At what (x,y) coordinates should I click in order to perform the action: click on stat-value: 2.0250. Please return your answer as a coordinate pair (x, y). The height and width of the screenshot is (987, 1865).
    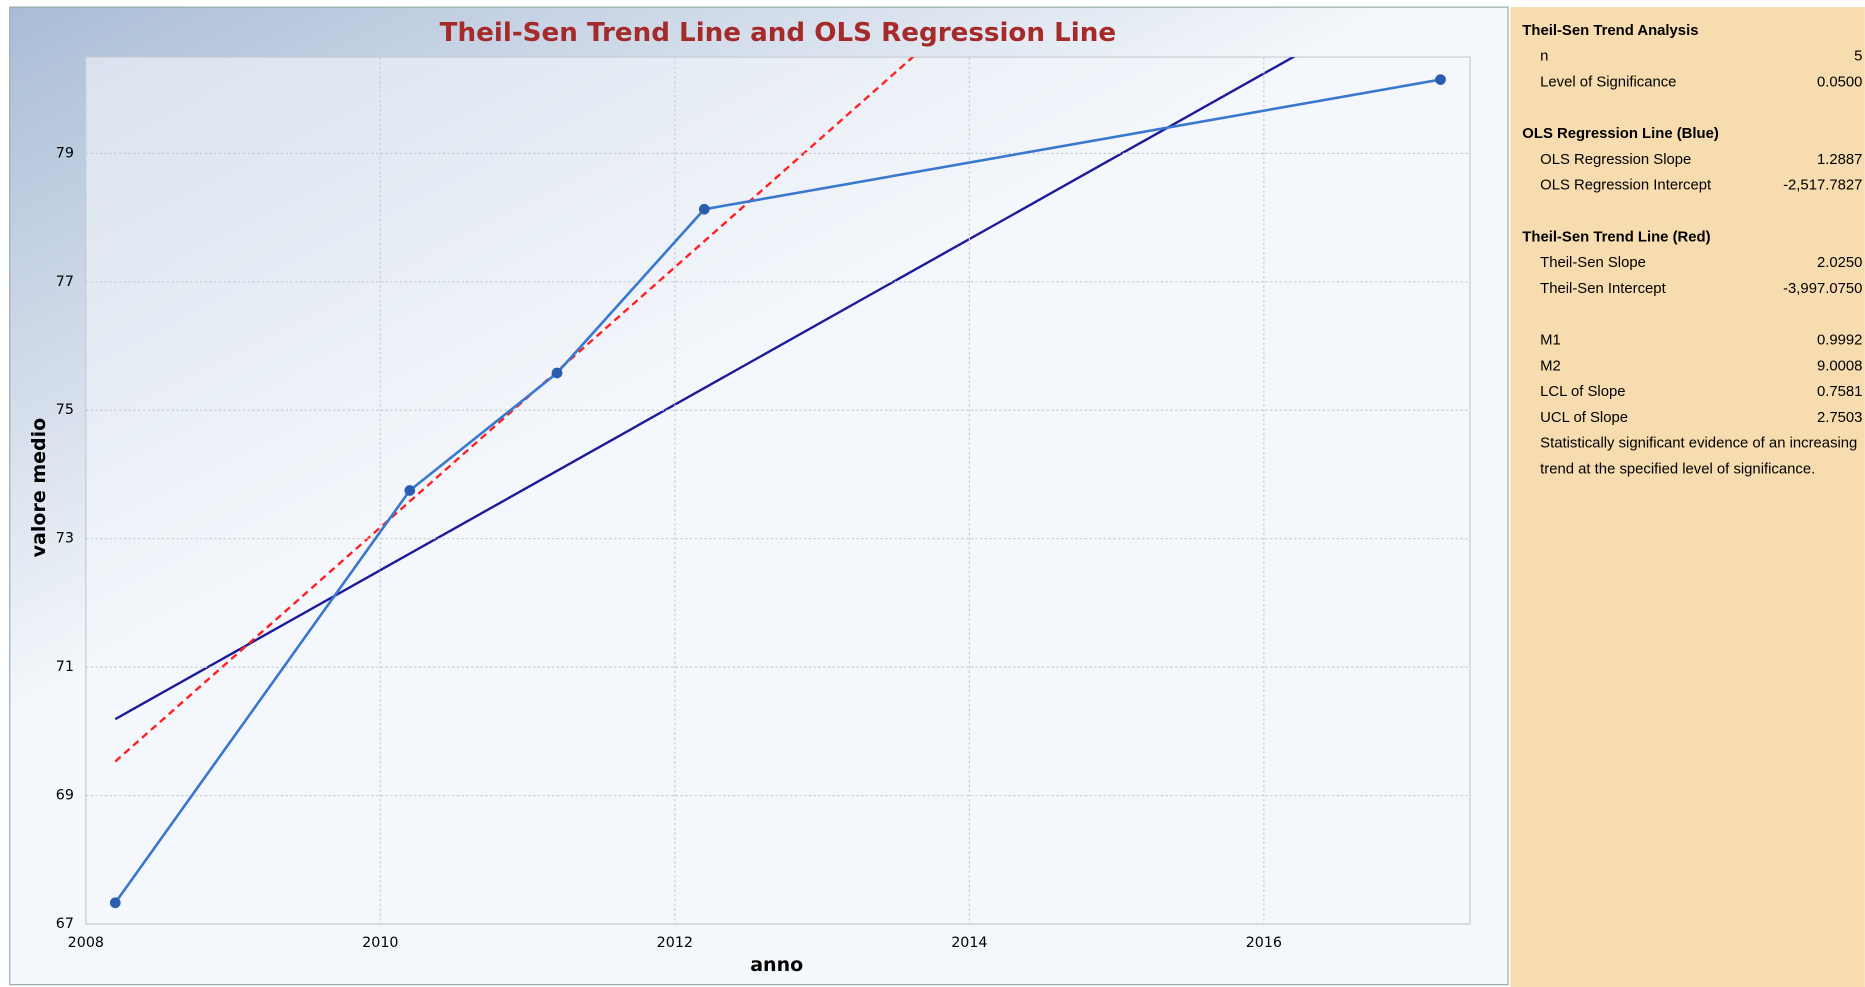
    Looking at the image, I should click on (1839, 263).